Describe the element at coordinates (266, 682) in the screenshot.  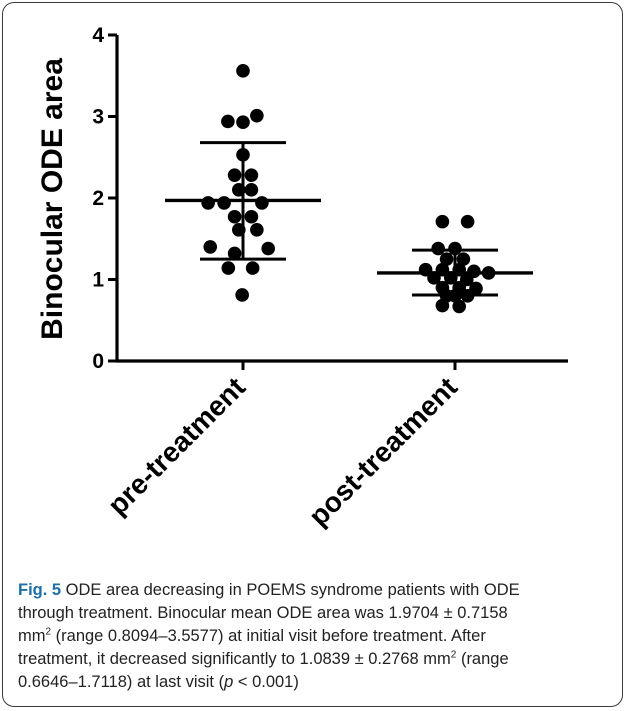
I see `caption-line-5b: < 0.001)` at that location.